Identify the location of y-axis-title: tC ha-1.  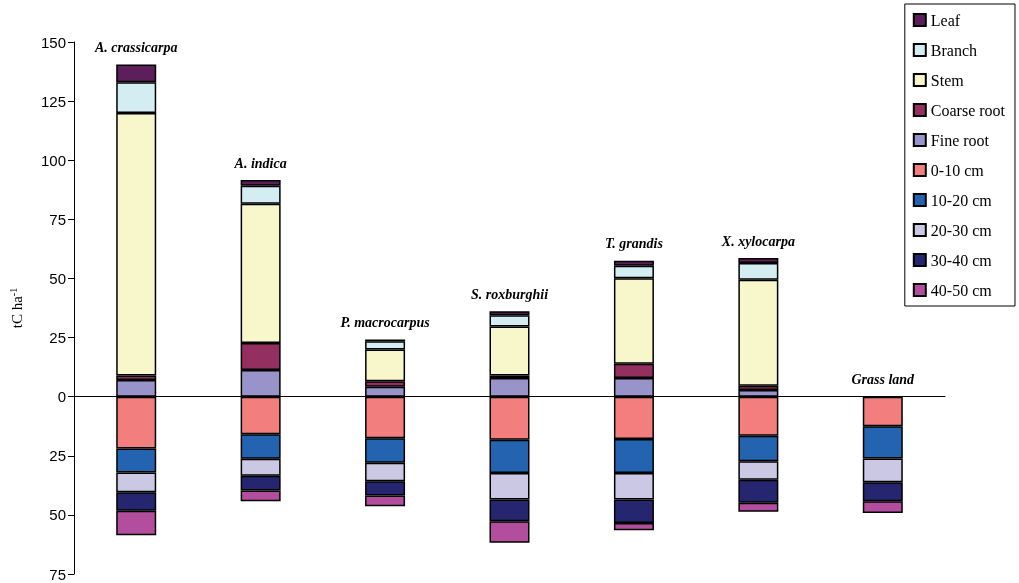
(16, 308).